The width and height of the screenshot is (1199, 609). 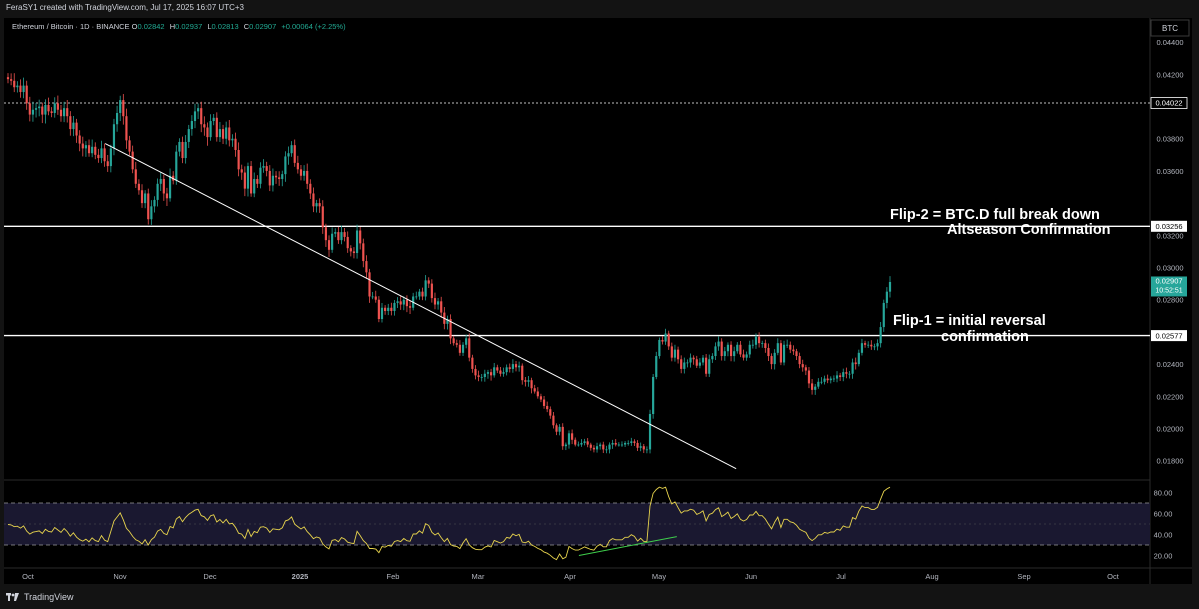 I want to click on time-tick-label: 2025, so click(x=300, y=576).